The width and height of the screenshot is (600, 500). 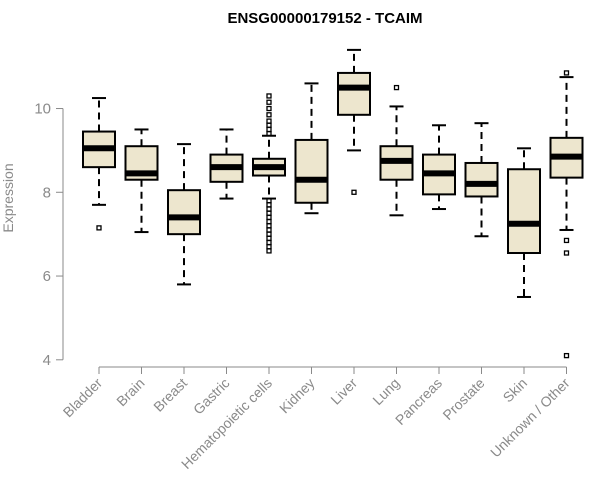 What do you see at coordinates (47, 360) in the screenshot?
I see `y-tick-label: 4` at bounding box center [47, 360].